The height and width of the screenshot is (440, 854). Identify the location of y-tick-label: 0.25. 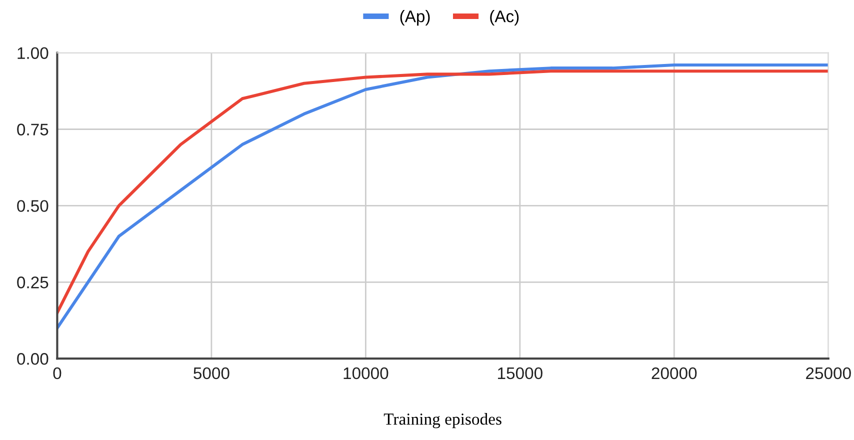
(32, 282).